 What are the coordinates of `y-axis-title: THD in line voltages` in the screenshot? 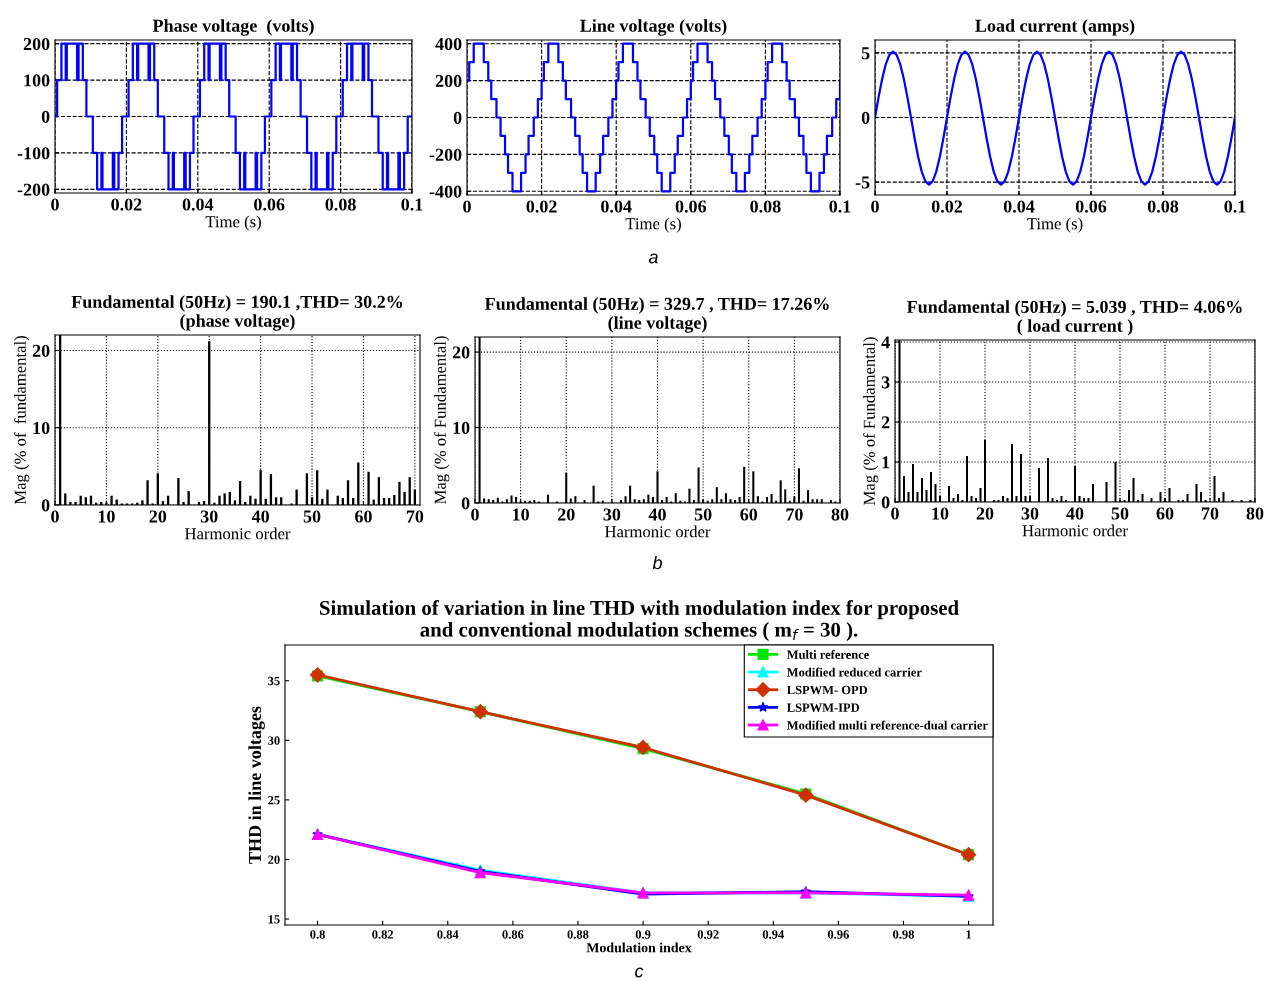 It's located at (256, 785).